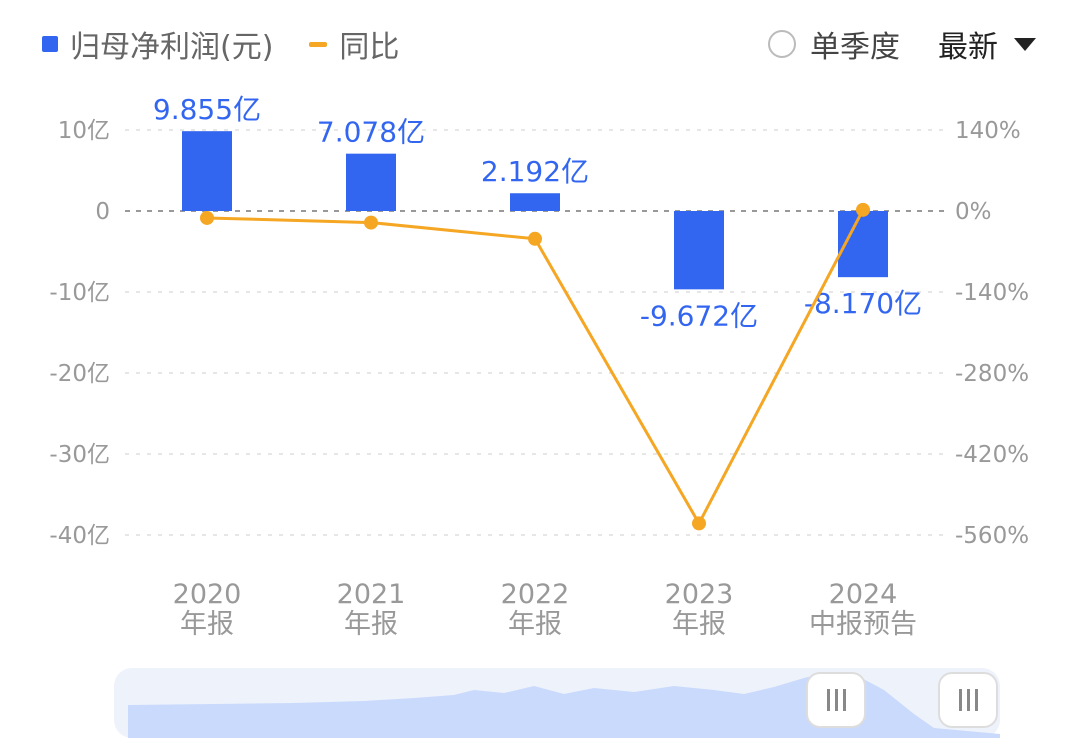 The width and height of the screenshot is (1080, 745). What do you see at coordinates (79, 293) in the screenshot?
I see `left-axis-tick-label: -10亿` at bounding box center [79, 293].